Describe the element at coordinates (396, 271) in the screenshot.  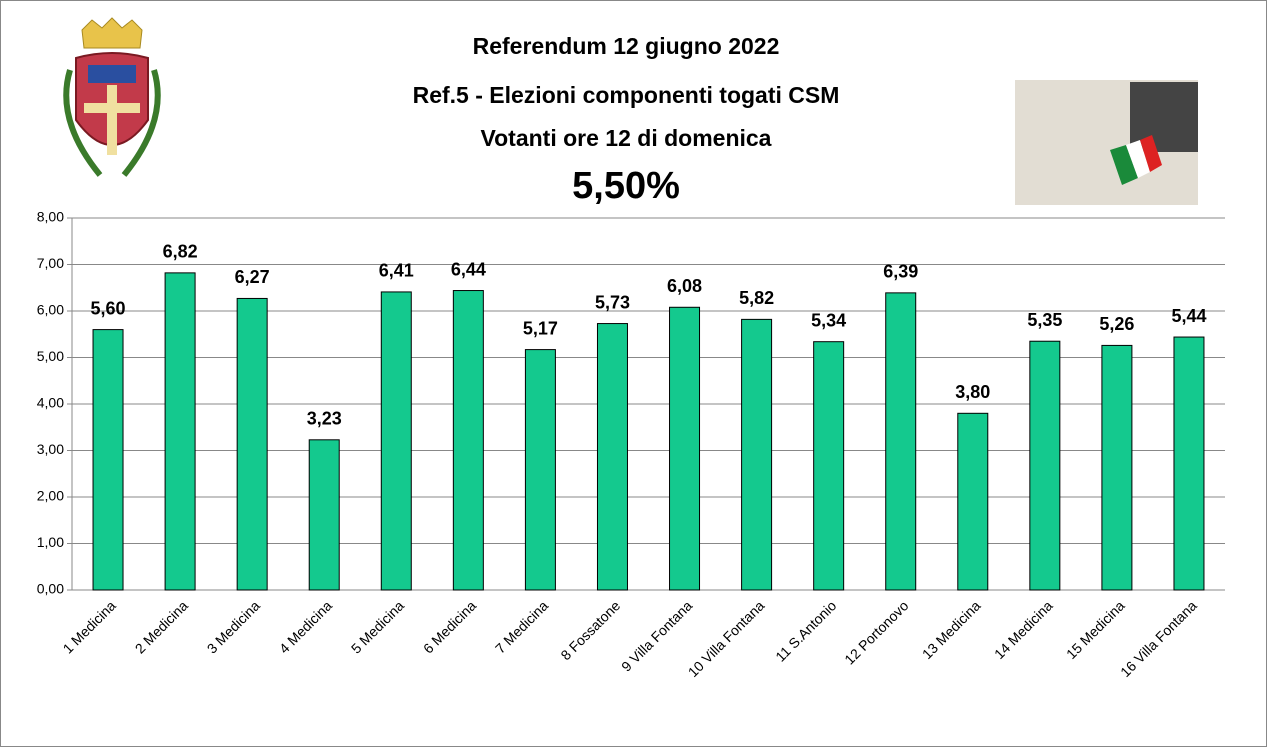
I see `data-label: 6,41` at that location.